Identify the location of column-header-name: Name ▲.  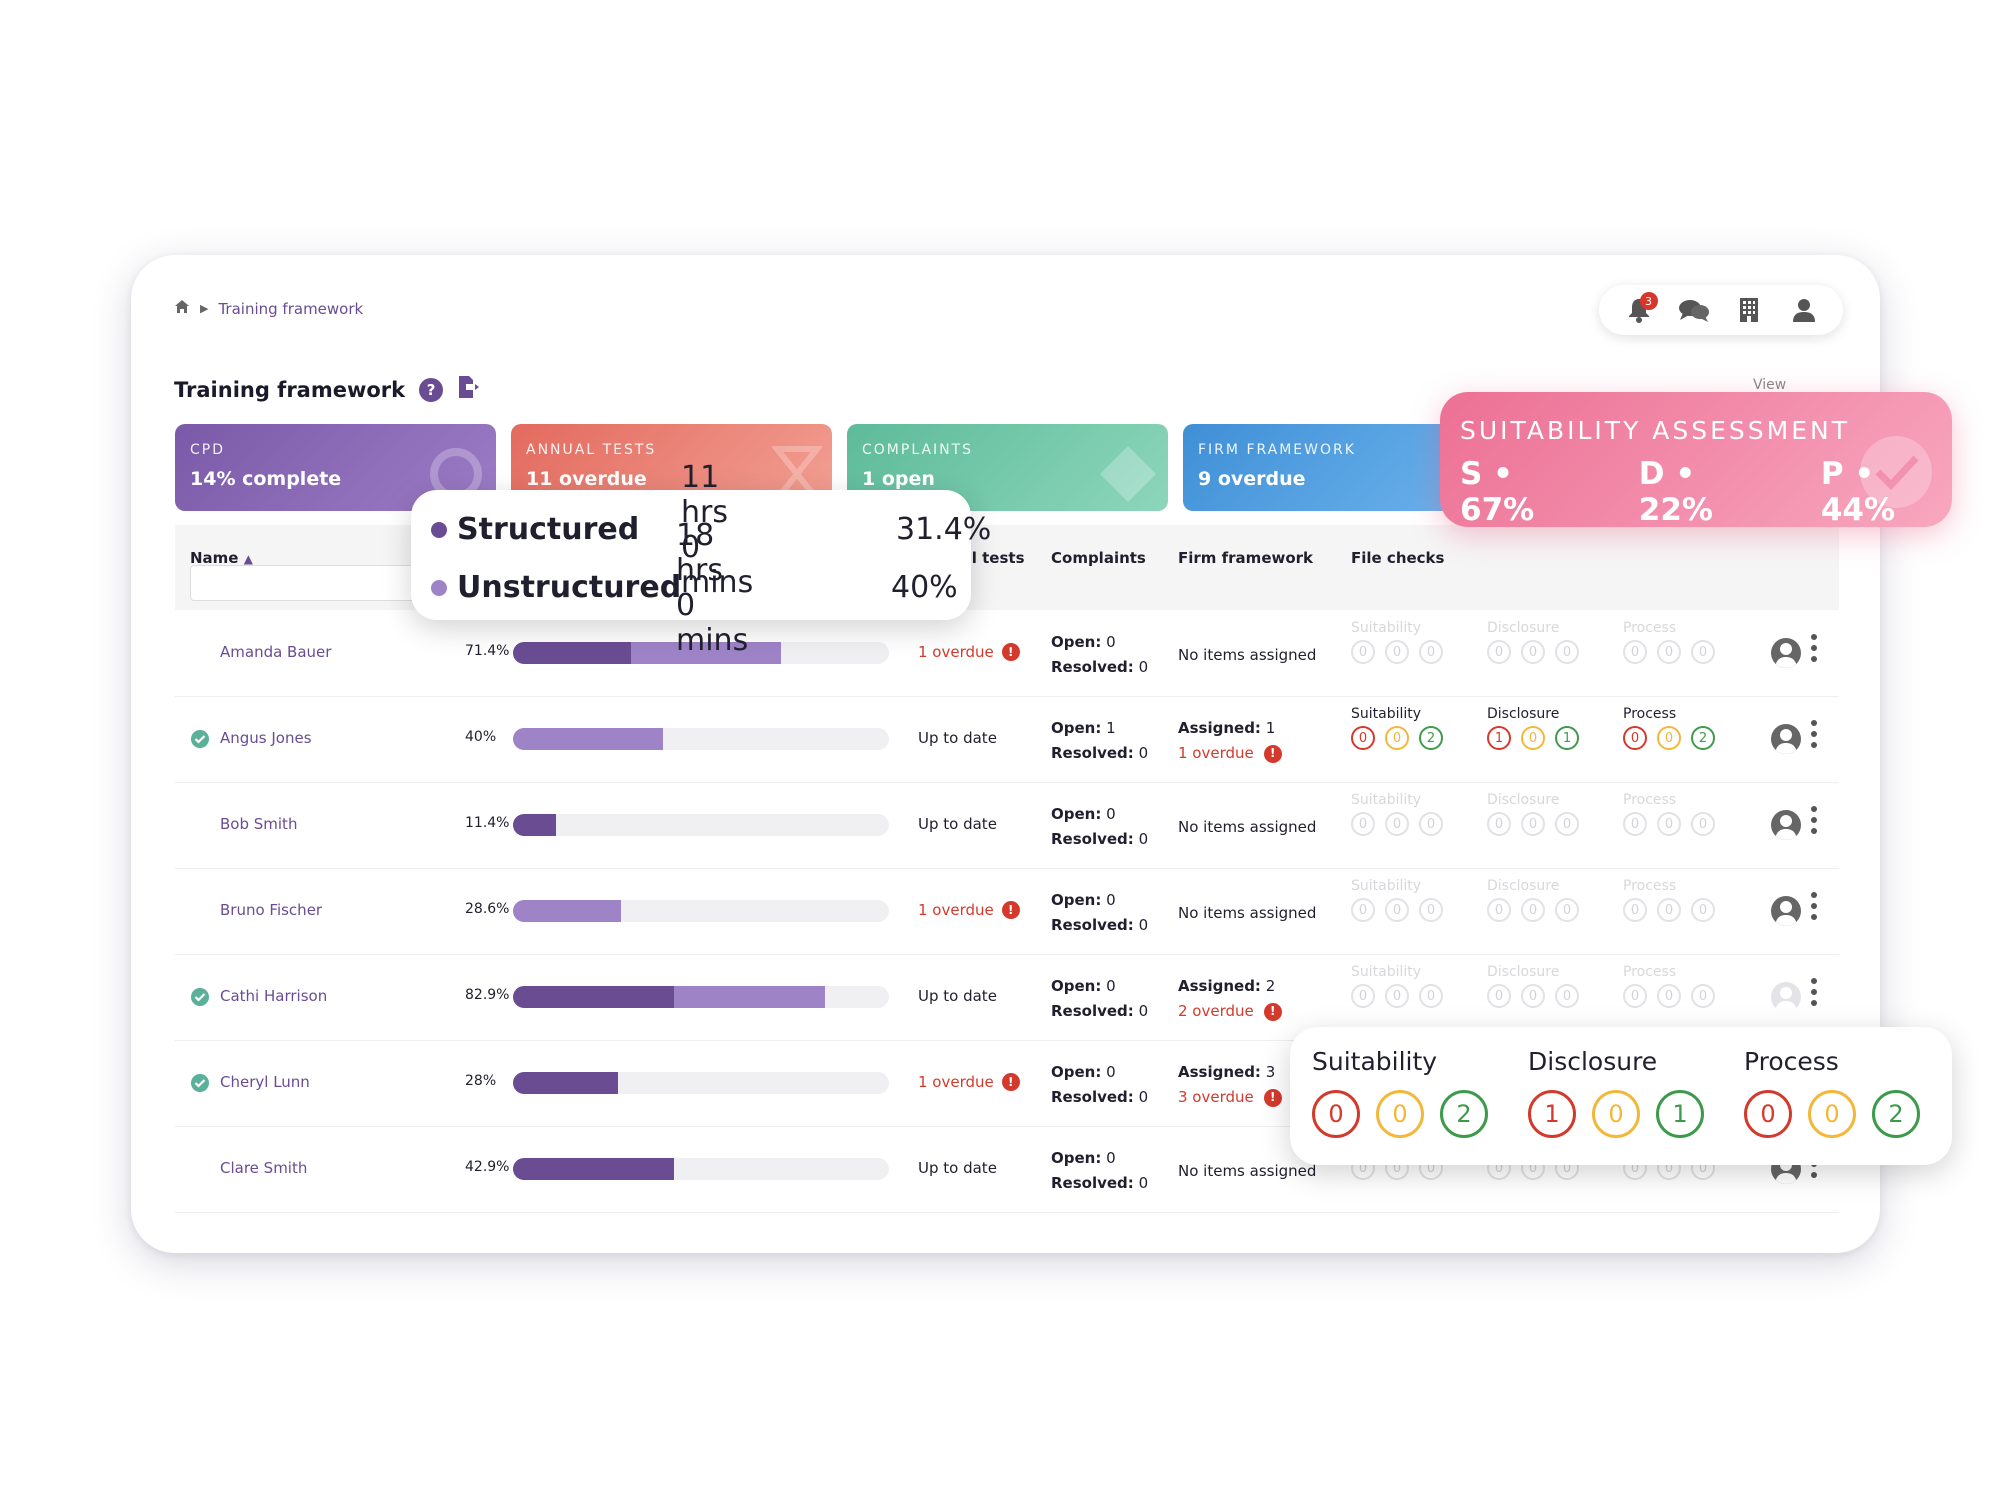
(221, 558).